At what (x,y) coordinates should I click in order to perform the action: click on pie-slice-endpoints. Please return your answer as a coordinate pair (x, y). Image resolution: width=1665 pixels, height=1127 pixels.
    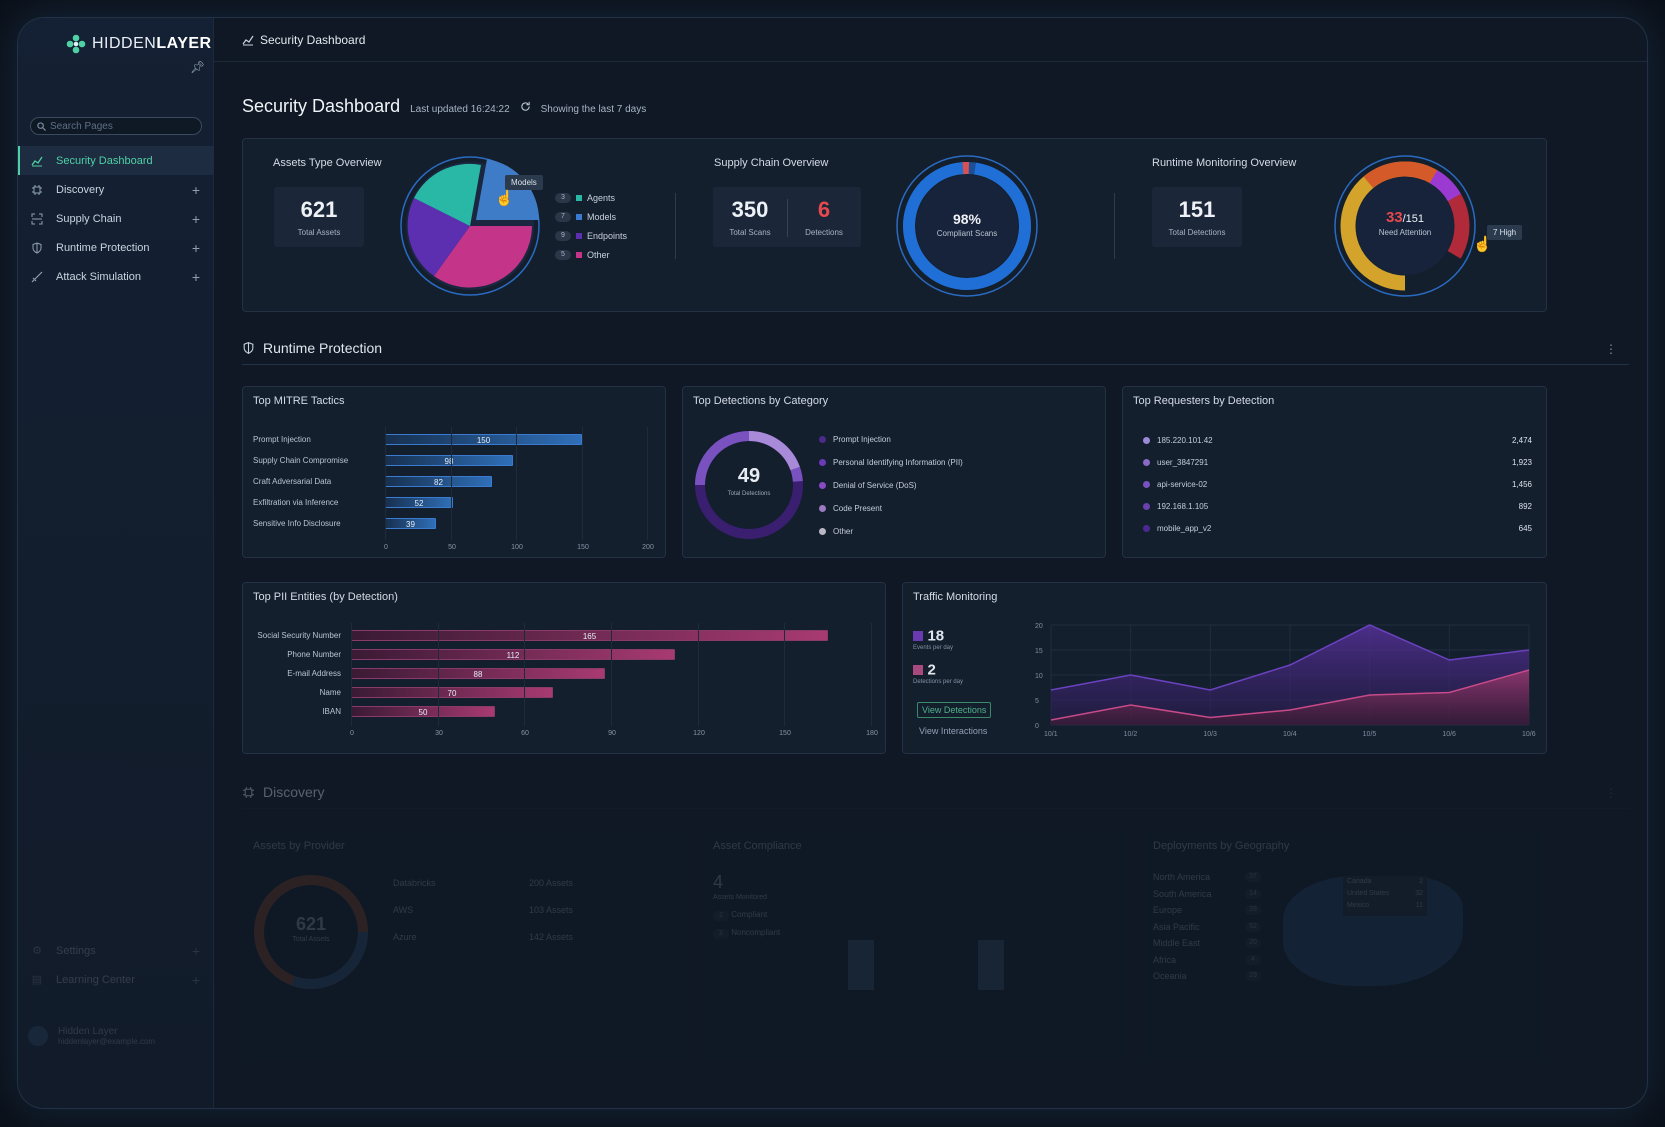
    Looking at the image, I should click on (438, 237).